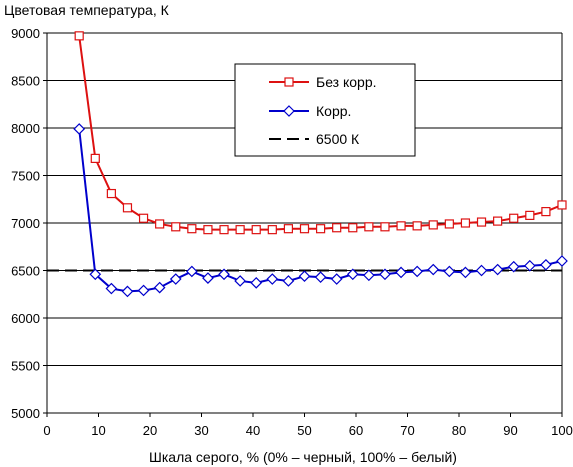  Describe the element at coordinates (562, 430) in the screenshot. I see `x-tick-label: 100` at that location.